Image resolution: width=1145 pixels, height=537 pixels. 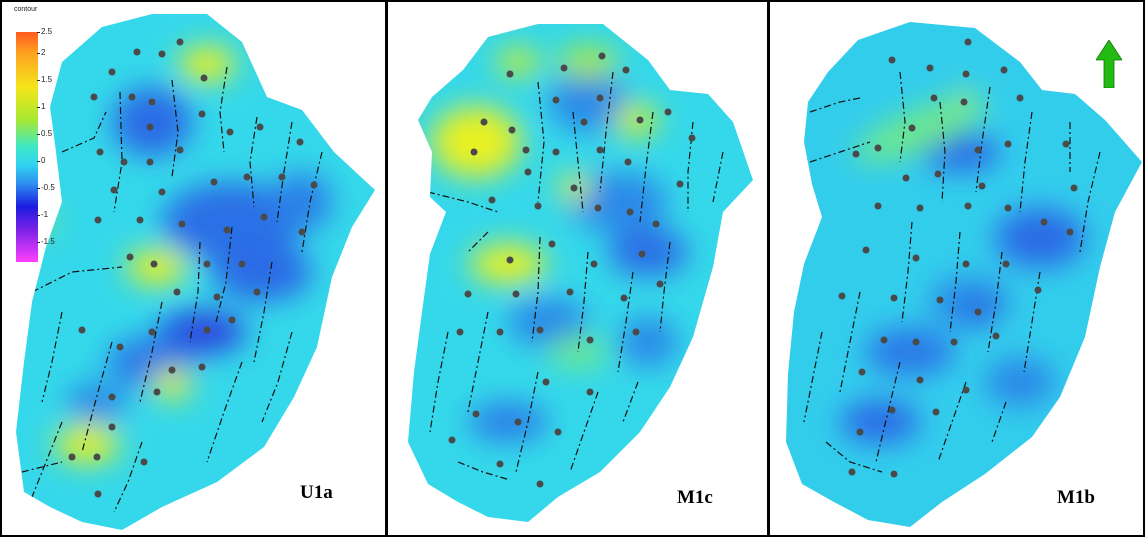 I want to click on panel-label-u1a: U1a, so click(x=316, y=492).